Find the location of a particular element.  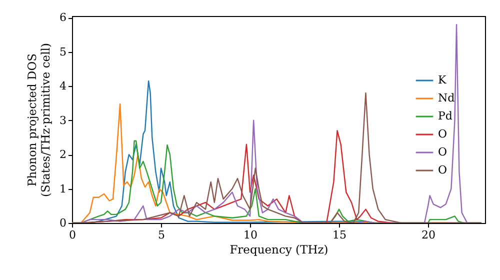

x-tick-label: 0 is located at coordinates (72, 235).